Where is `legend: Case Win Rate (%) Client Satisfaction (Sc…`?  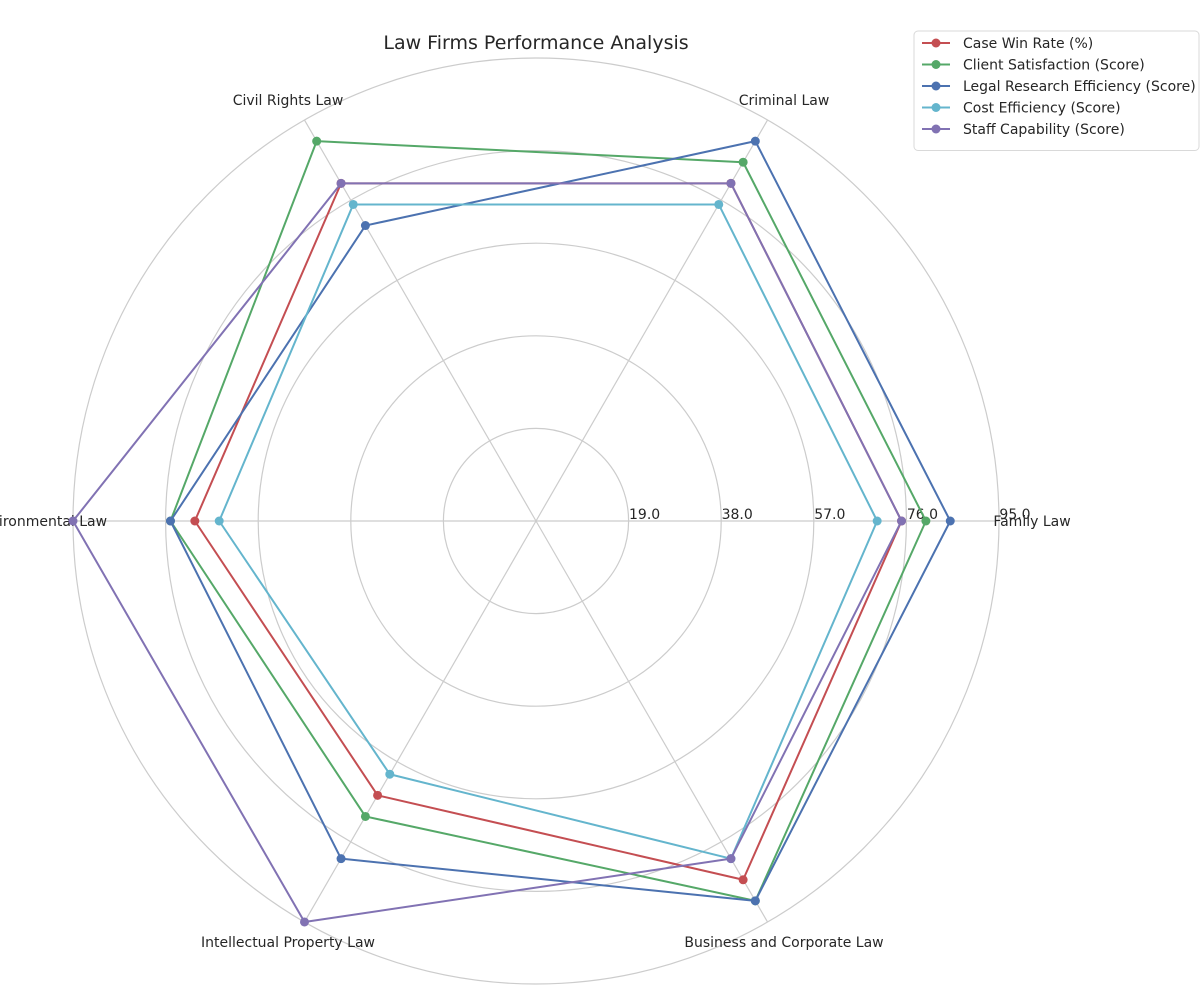
legend: Case Win Rate (%) Client Satisfaction (Sc… is located at coordinates (1056, 90).